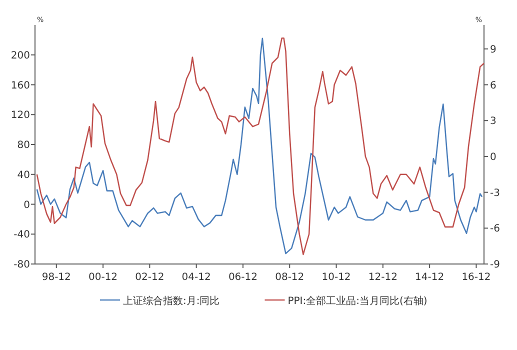 The width and height of the screenshot is (517, 350). Describe the element at coordinates (495, 193) in the screenshot. I see `y2-tick-label: -3` at that location.